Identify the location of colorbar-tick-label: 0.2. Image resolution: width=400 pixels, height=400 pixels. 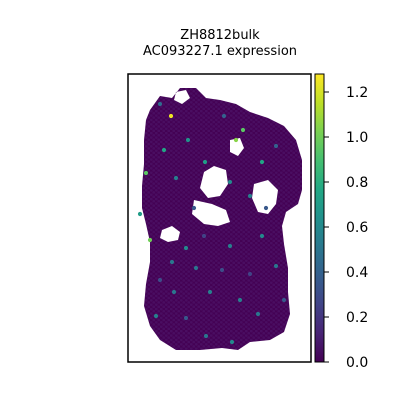
(357, 318).